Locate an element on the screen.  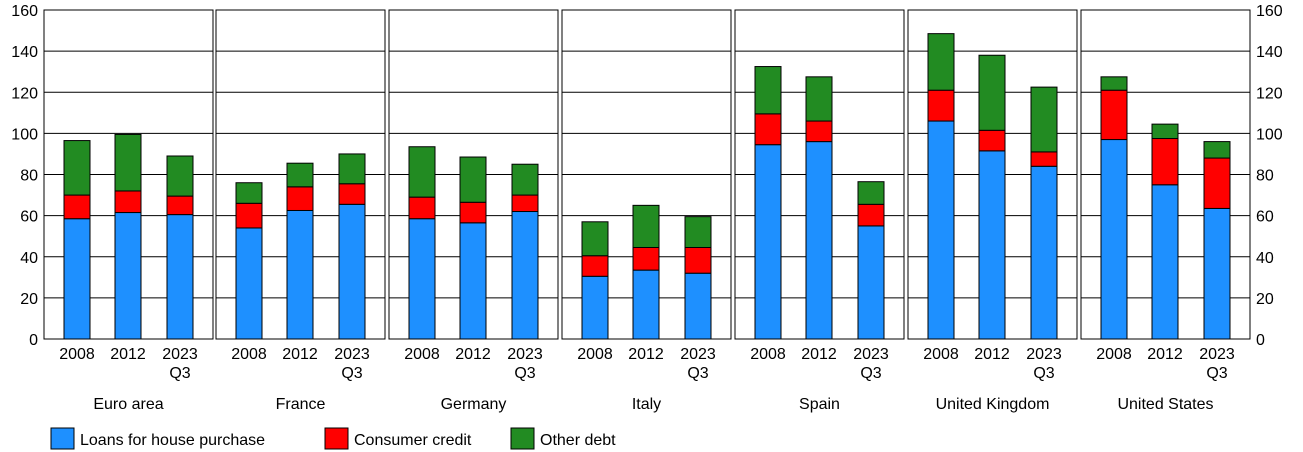
y-tick-label-right: 120 is located at coordinates (1269, 93).